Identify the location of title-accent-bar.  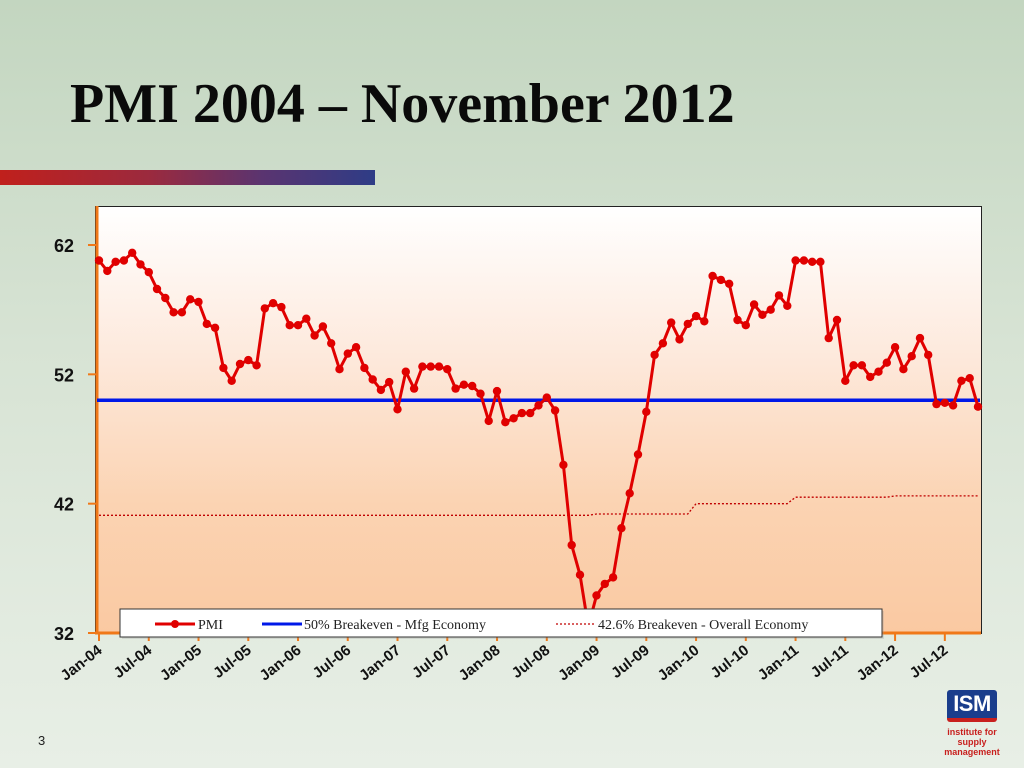
(187, 177).